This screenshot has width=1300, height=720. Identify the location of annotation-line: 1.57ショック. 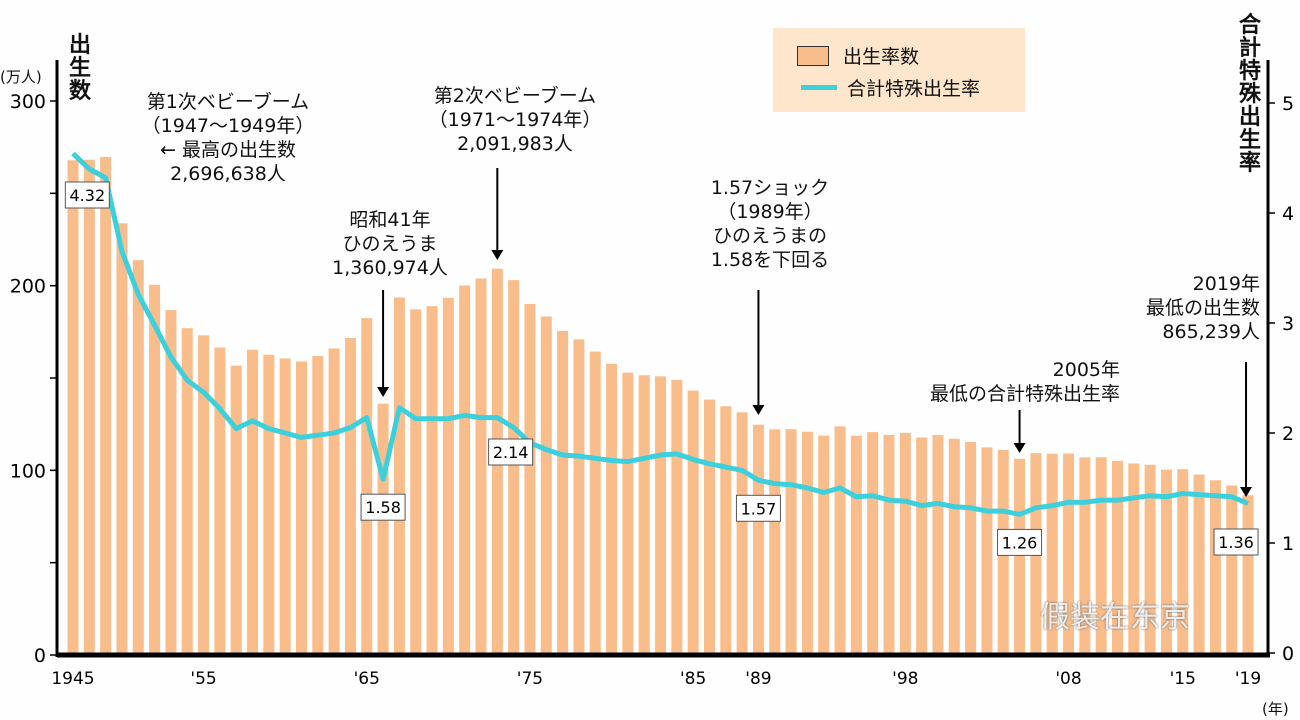
(770, 188).